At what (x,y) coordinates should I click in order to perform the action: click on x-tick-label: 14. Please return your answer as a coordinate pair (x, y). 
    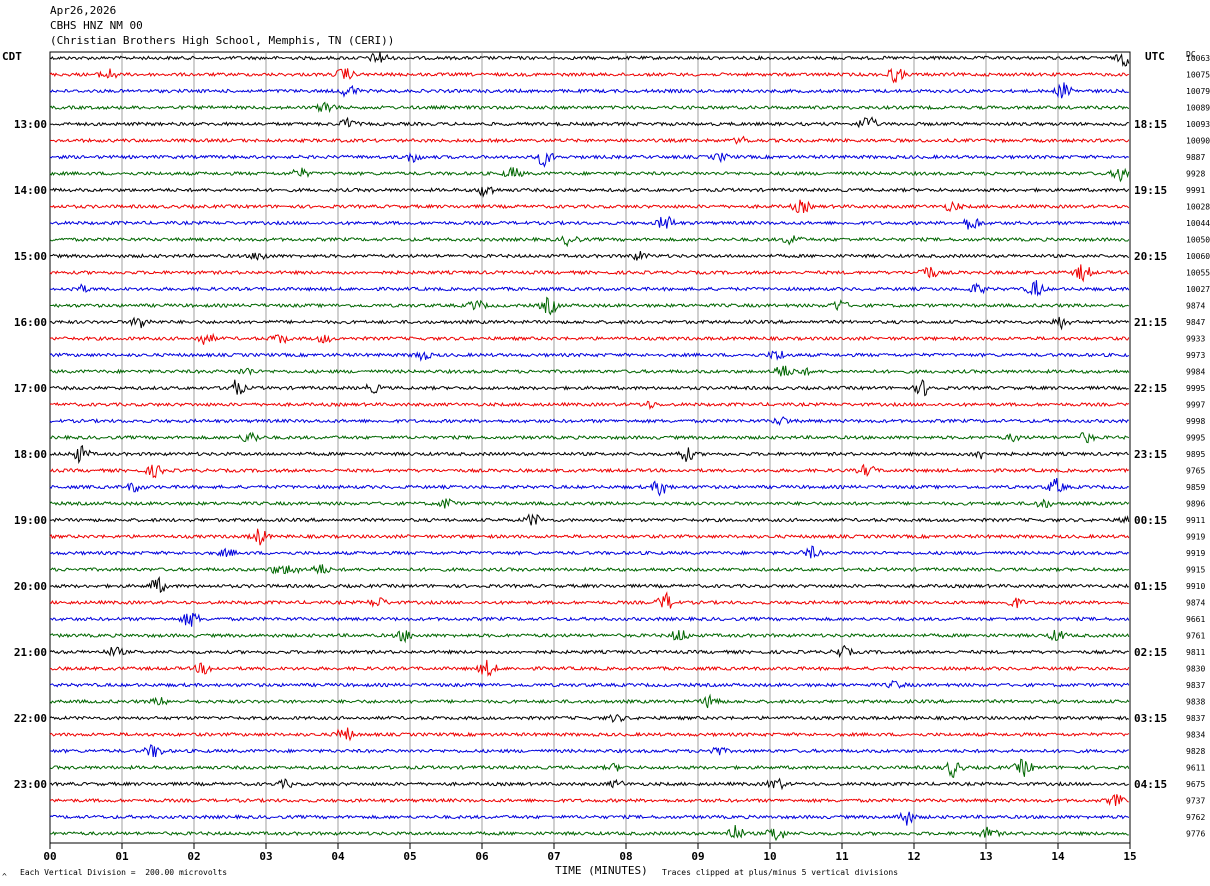
    Looking at the image, I should click on (1058, 856).